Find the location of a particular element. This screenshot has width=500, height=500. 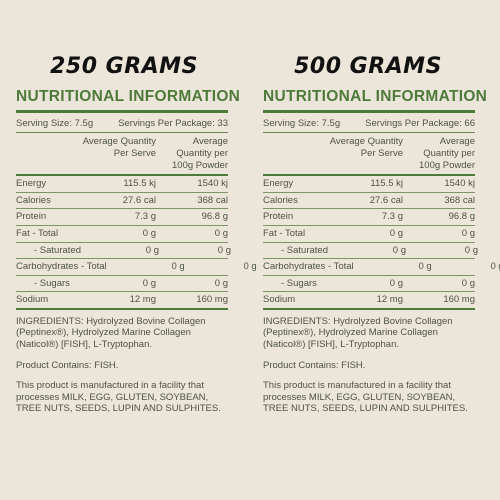

heading-500-grams: 500 GRAMS is located at coordinates (368, 66).